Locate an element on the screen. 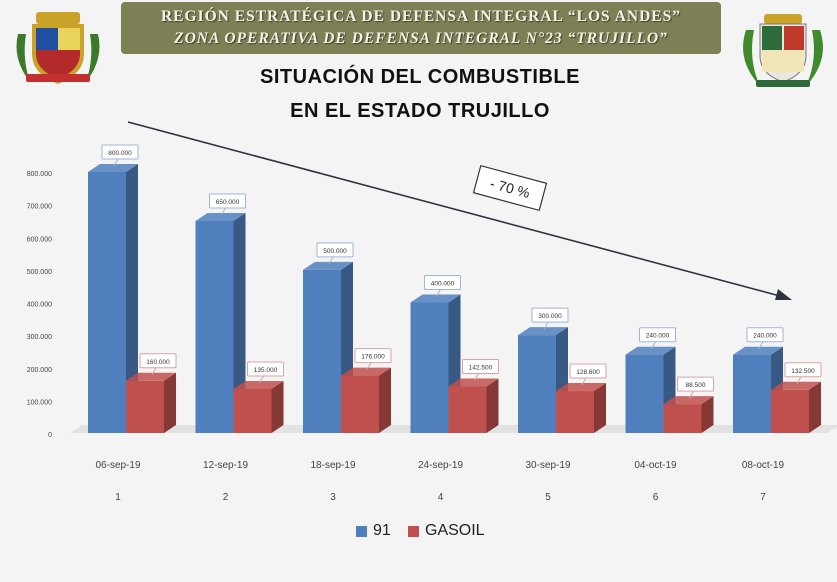 This screenshot has height=582, width=837. value-label-91-4: 400.000 is located at coordinates (443, 284).